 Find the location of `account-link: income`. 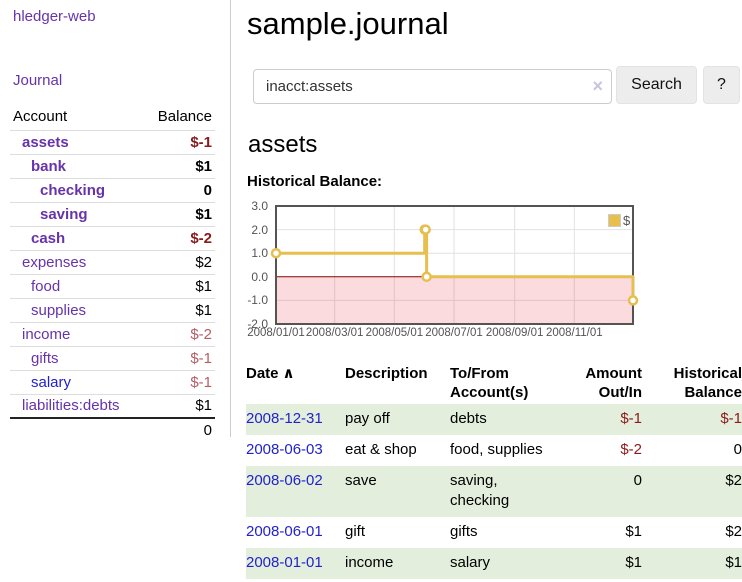

account-link: income is located at coordinates (46, 334).